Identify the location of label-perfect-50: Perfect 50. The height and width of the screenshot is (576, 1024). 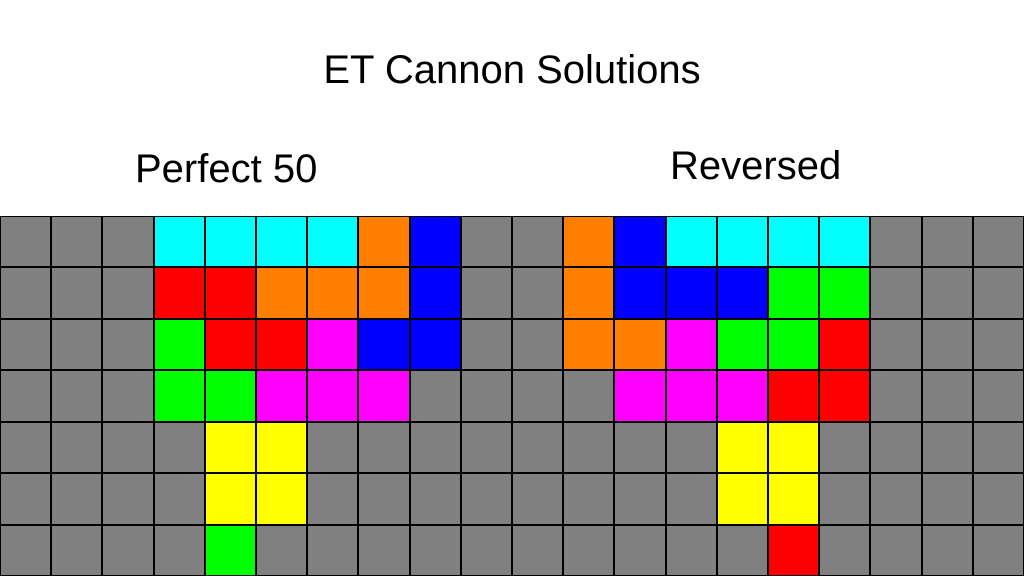
(226, 169).